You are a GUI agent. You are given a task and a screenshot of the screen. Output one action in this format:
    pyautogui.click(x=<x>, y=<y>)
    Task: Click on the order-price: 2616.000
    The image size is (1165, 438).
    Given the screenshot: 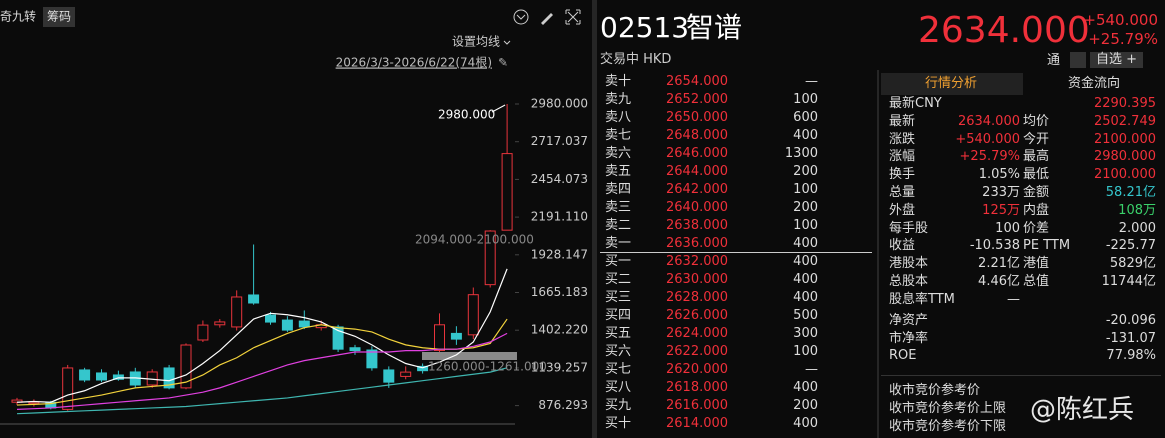 What is the action you would take?
    pyautogui.click(x=697, y=405)
    